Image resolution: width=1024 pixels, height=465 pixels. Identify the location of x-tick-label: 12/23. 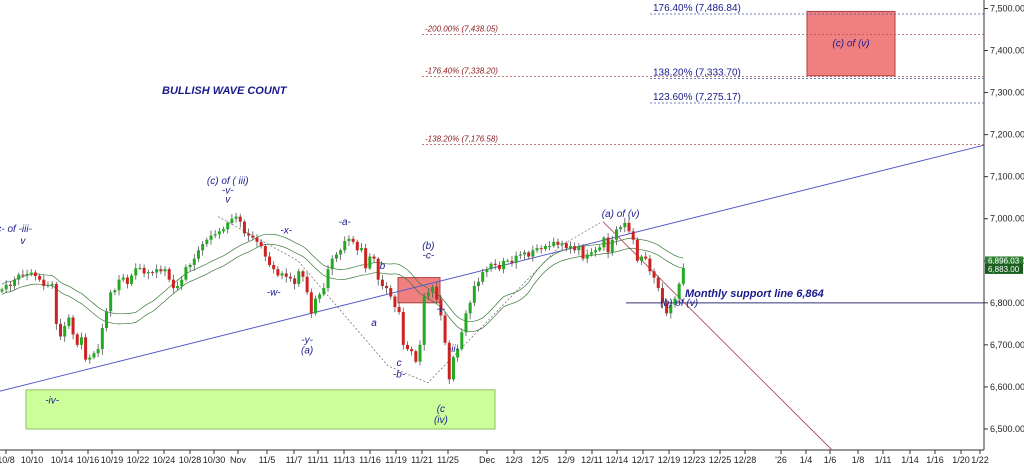
(694, 460).